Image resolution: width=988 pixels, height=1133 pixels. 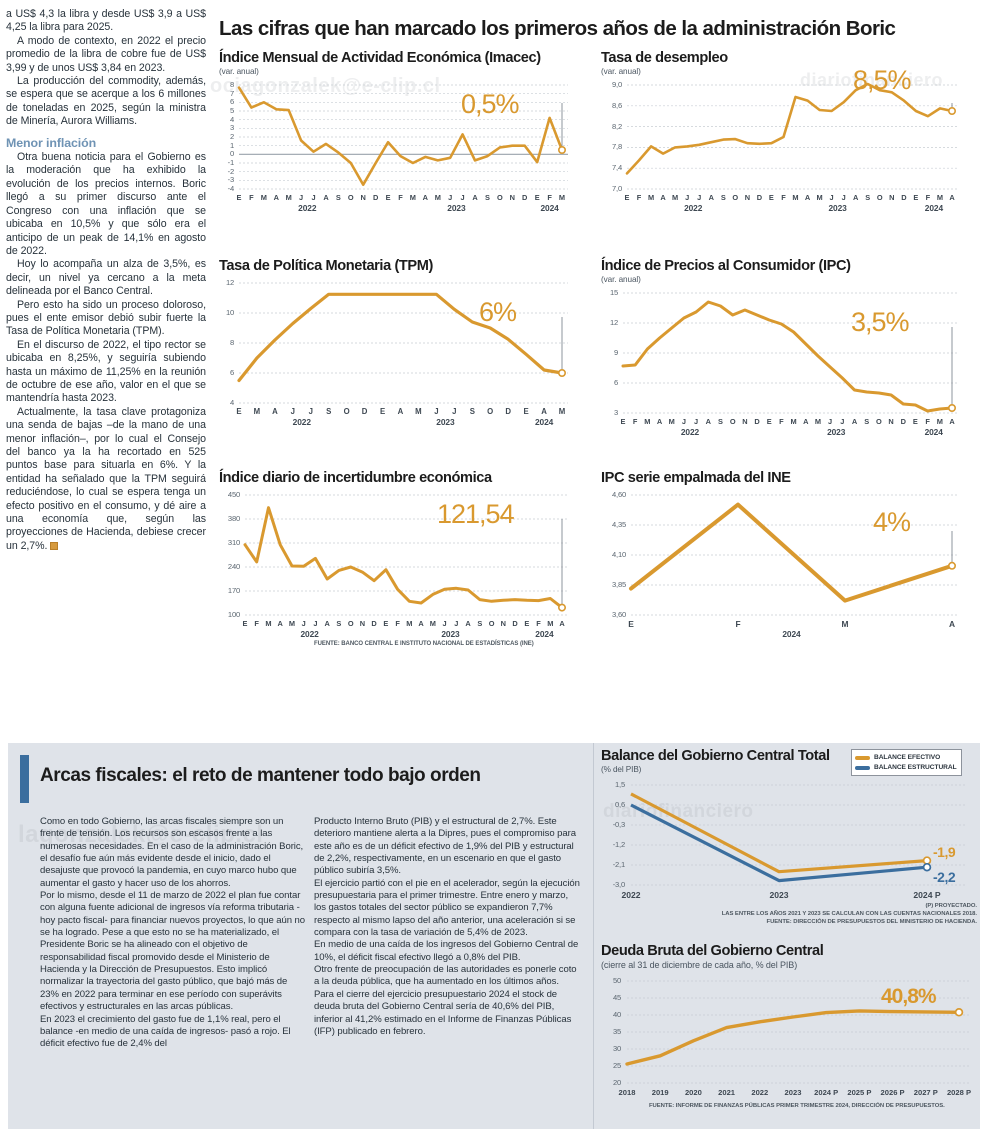 What do you see at coordinates (231, 154) in the screenshot?
I see `y-axis-tick-label: 0` at bounding box center [231, 154].